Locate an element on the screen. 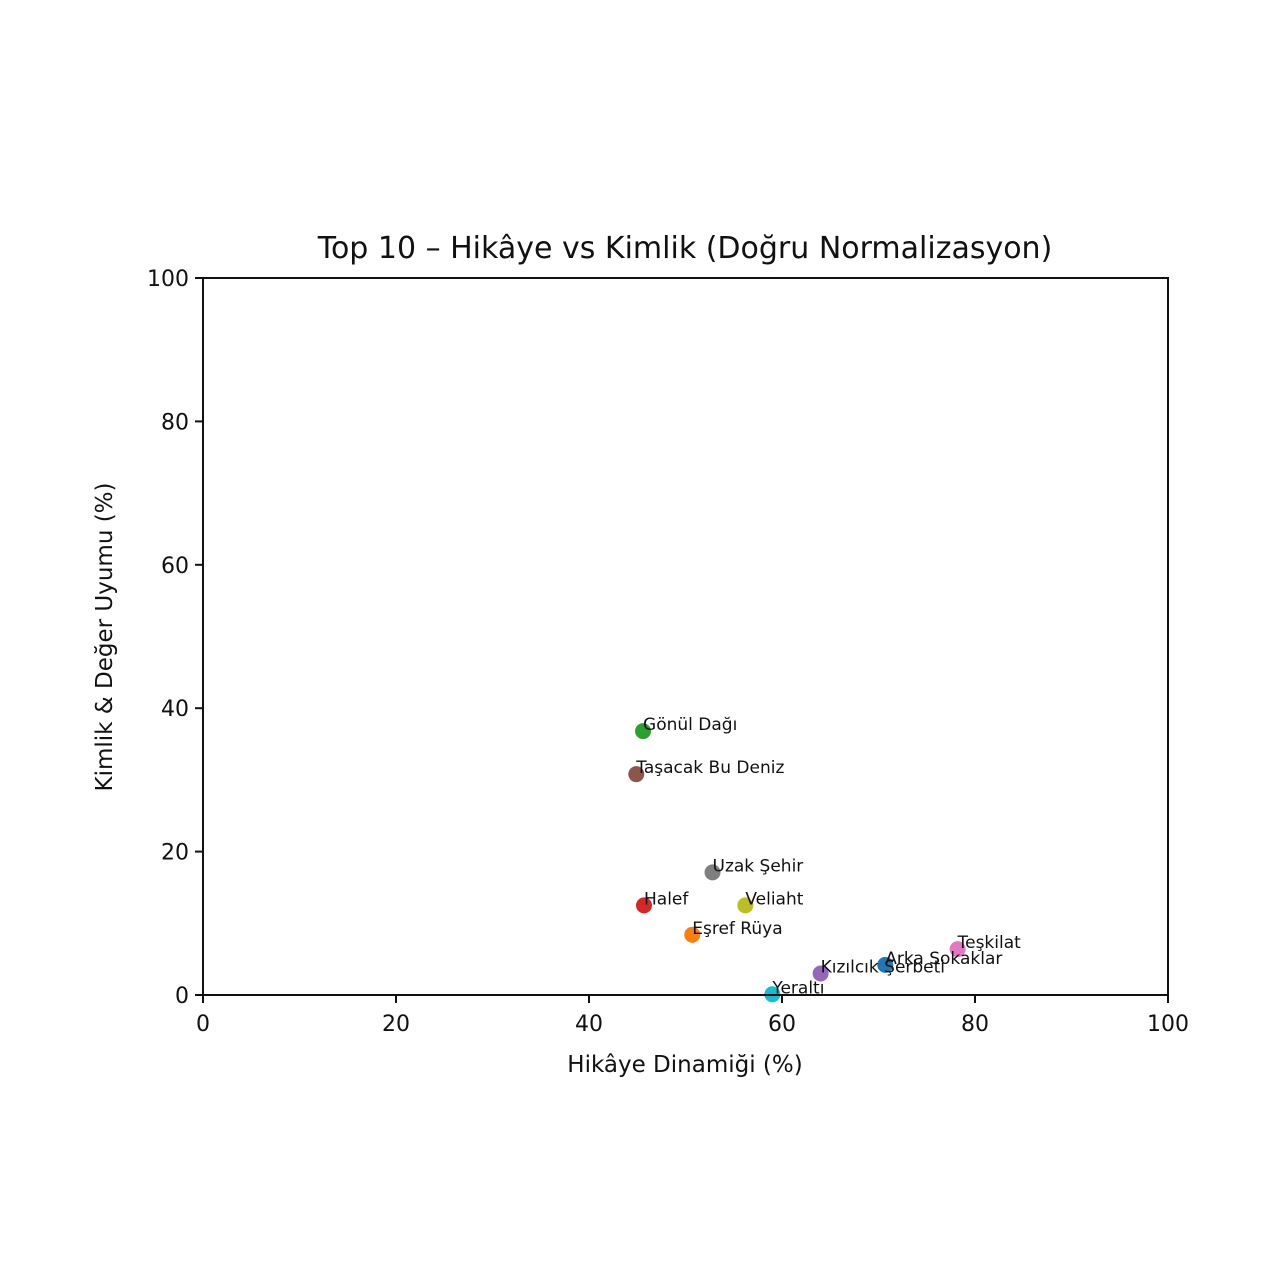 The height and width of the screenshot is (1280, 1280). point-label: Halef is located at coordinates (666, 899).